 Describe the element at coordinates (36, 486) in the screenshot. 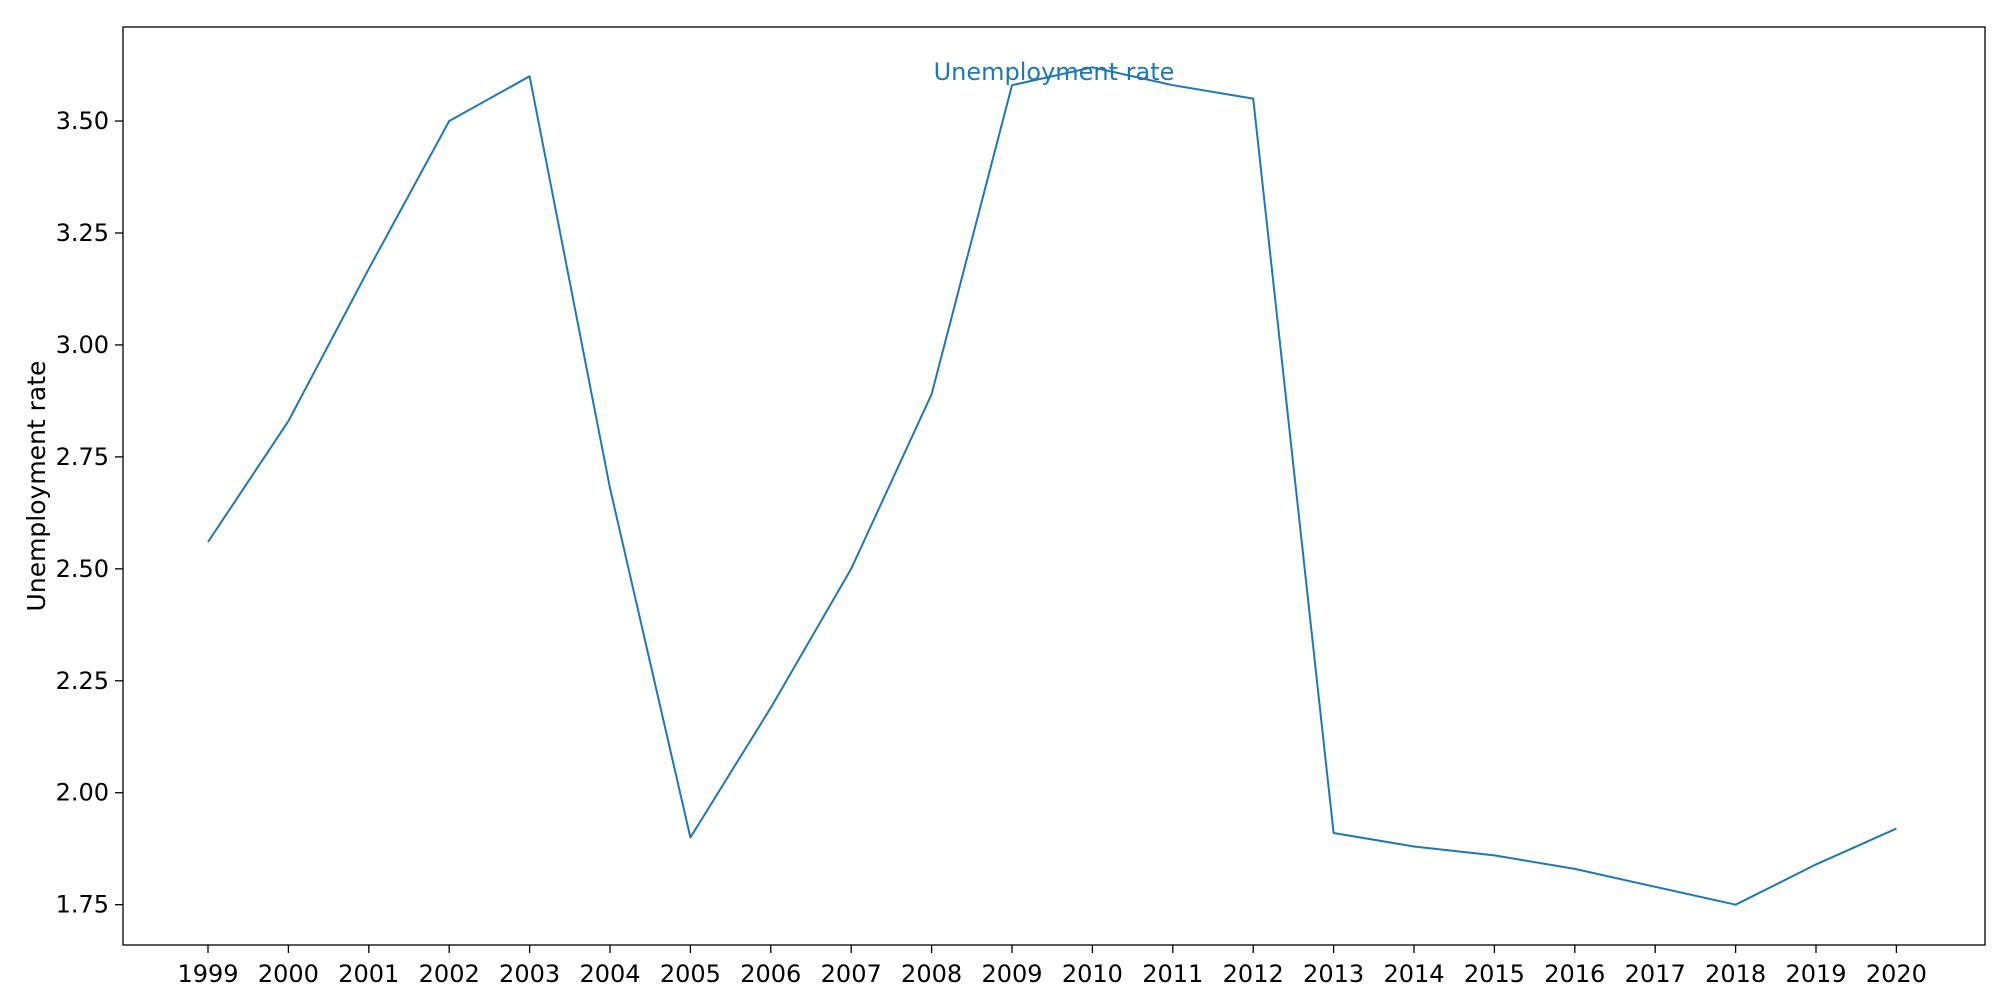

I see `y-axis-title: Unemployment rate` at that location.